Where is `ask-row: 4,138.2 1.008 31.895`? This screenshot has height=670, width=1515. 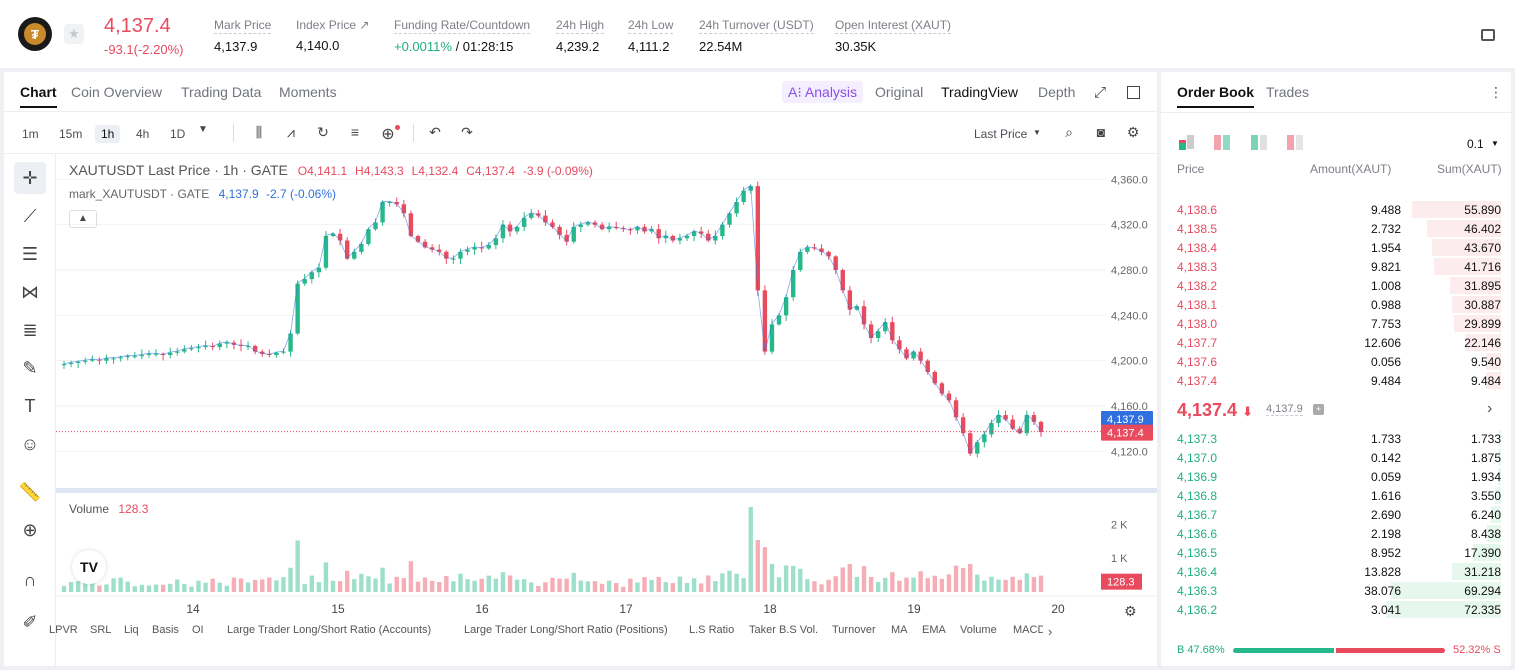 ask-row: 4,138.2 1.008 31.895 is located at coordinates (1336, 285).